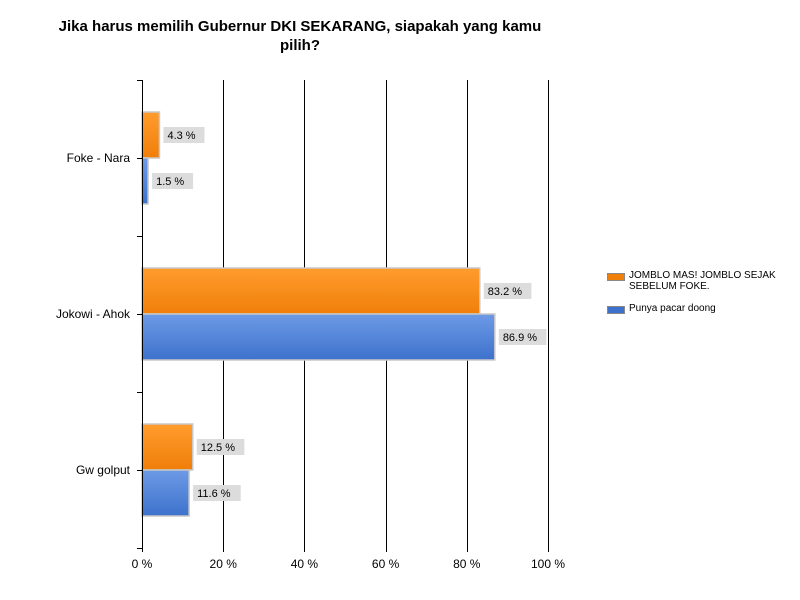 The width and height of the screenshot is (800, 600). What do you see at coordinates (99, 158) in the screenshot?
I see `category-label: Foke - Nara` at bounding box center [99, 158].